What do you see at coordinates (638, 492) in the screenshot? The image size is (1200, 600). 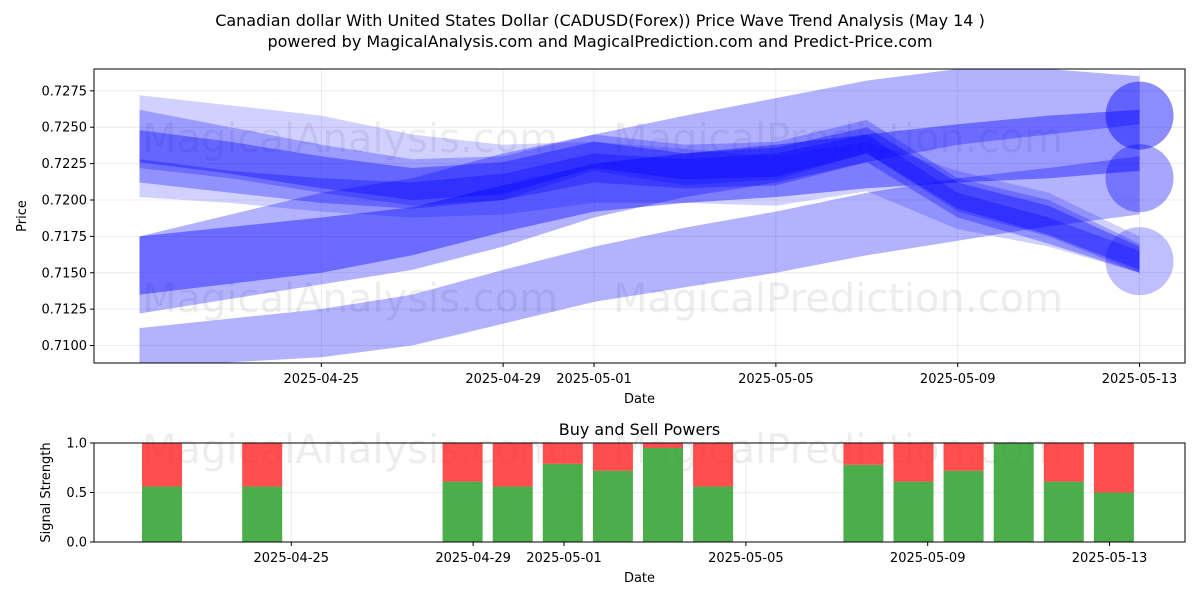 I see `powers-bars` at bounding box center [638, 492].